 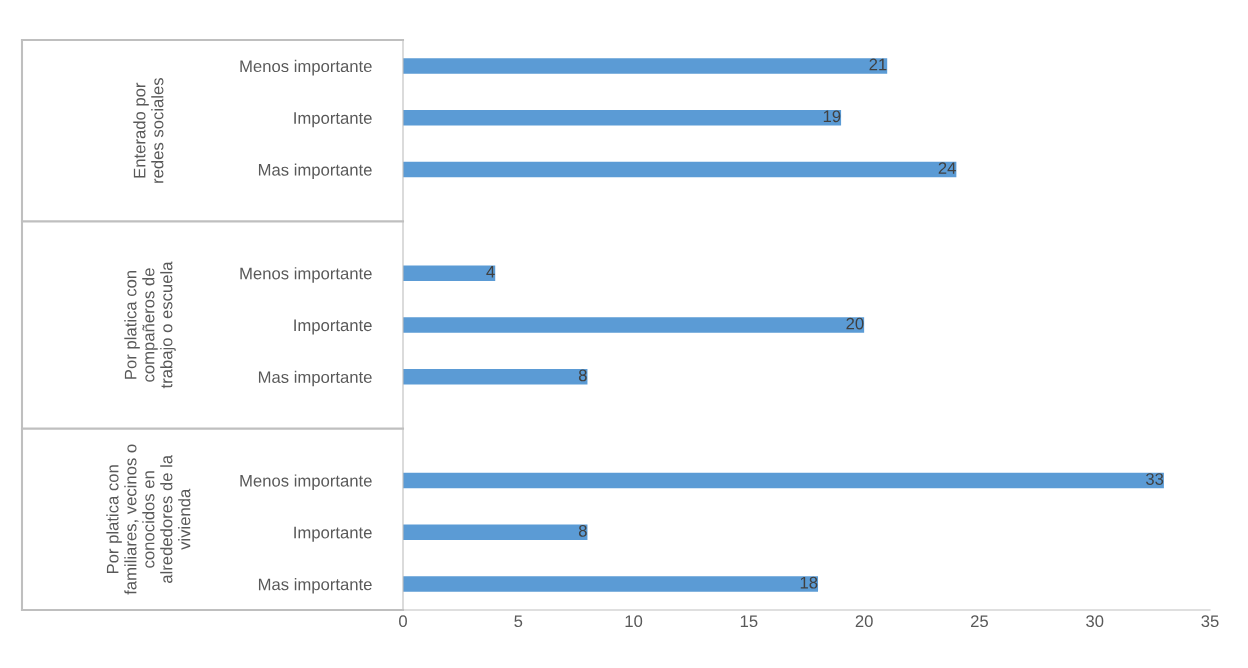 What do you see at coordinates (148, 519) in the screenshot?
I see `text: Por platica con familiares, vecinos o conocidos en alrededores de la vivienda` at bounding box center [148, 519].